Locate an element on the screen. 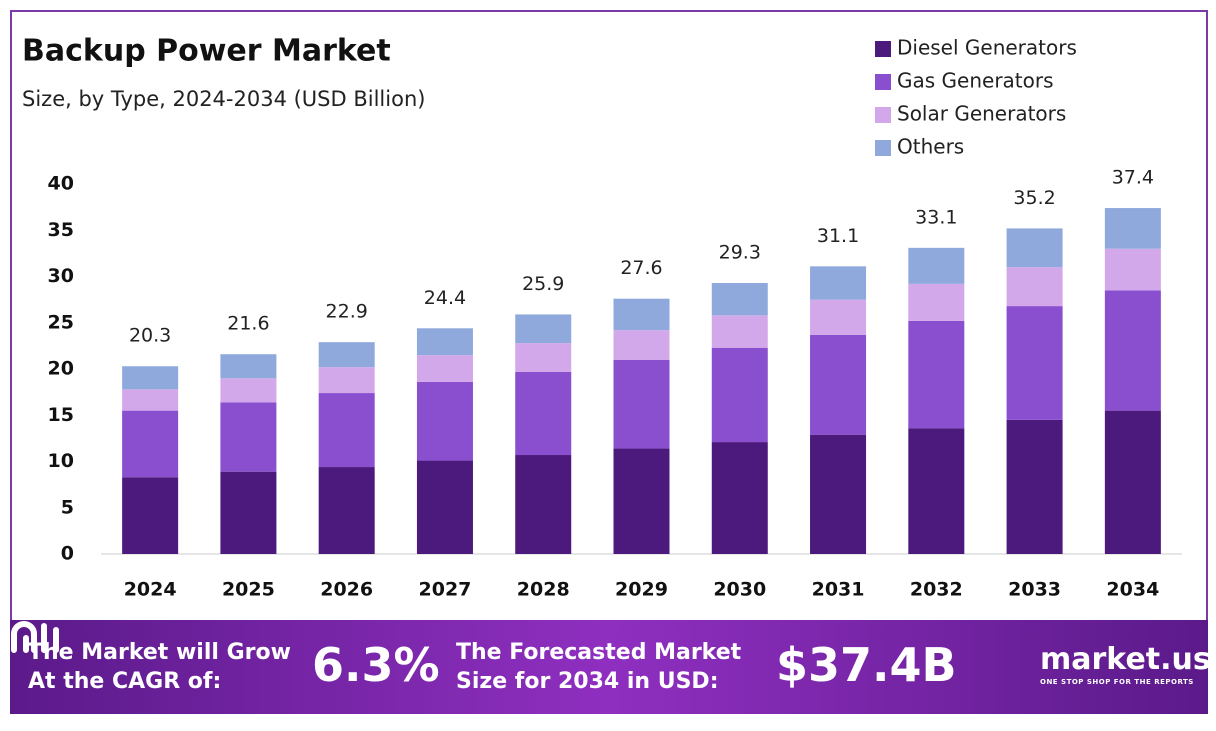  x-tick-label: 2032 is located at coordinates (936, 590).